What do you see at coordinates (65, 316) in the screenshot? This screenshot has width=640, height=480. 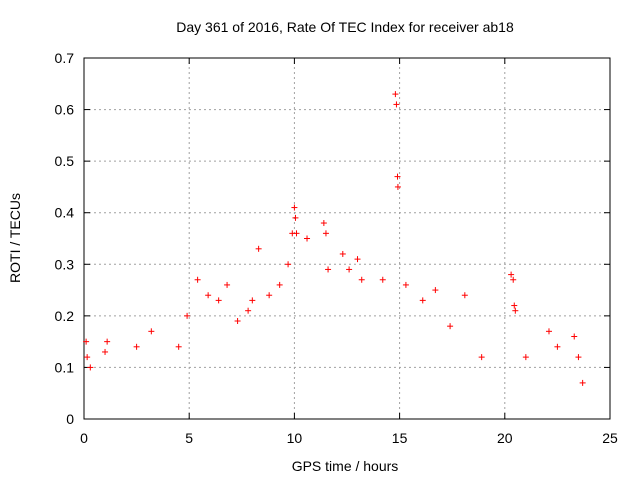 I see `y-tick-label: 0.2` at bounding box center [65, 316].